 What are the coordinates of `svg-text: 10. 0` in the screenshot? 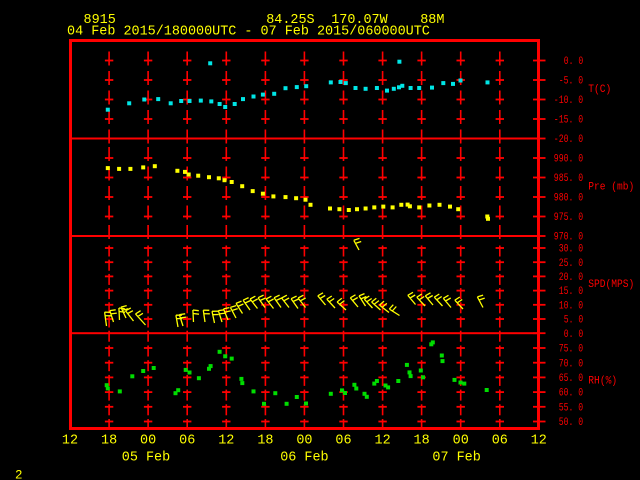 It's located at (571, 306).